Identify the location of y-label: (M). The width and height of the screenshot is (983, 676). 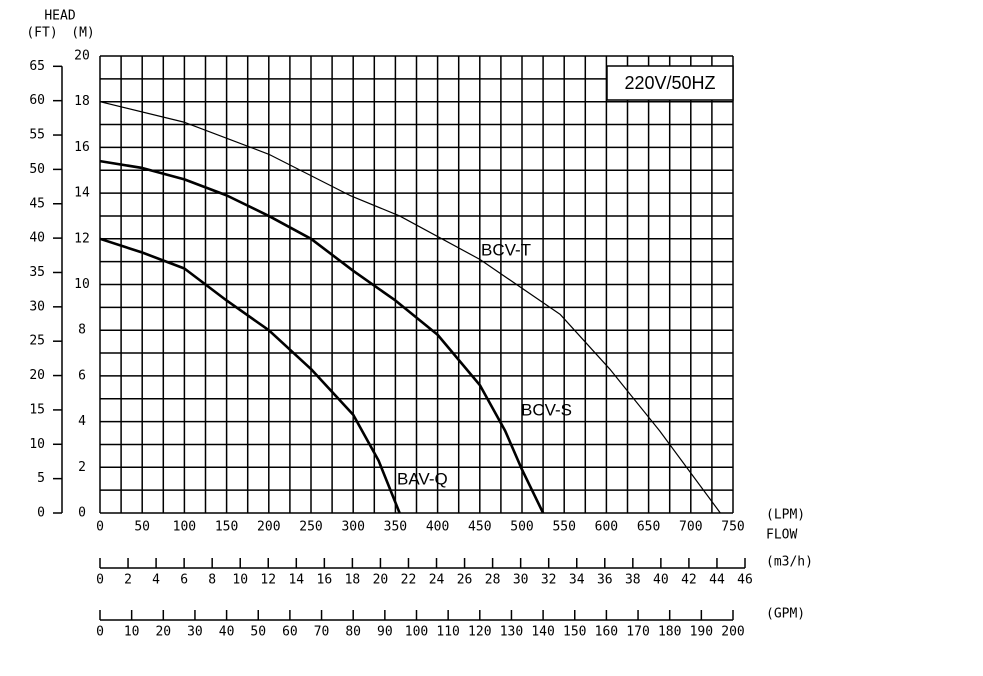
(82, 33).